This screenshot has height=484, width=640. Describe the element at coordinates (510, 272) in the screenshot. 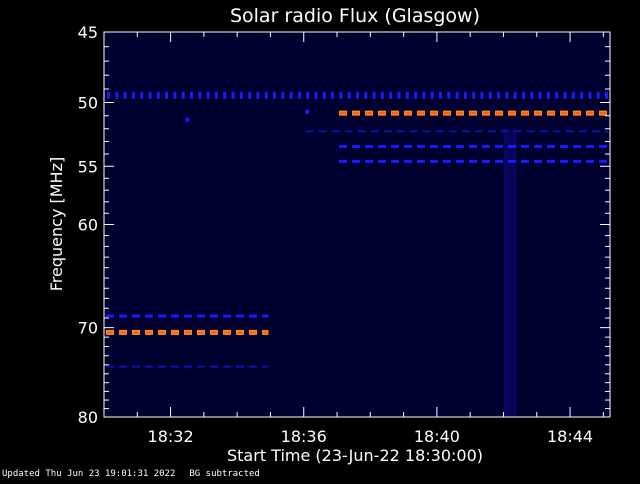

I see `vertical-features` at that location.